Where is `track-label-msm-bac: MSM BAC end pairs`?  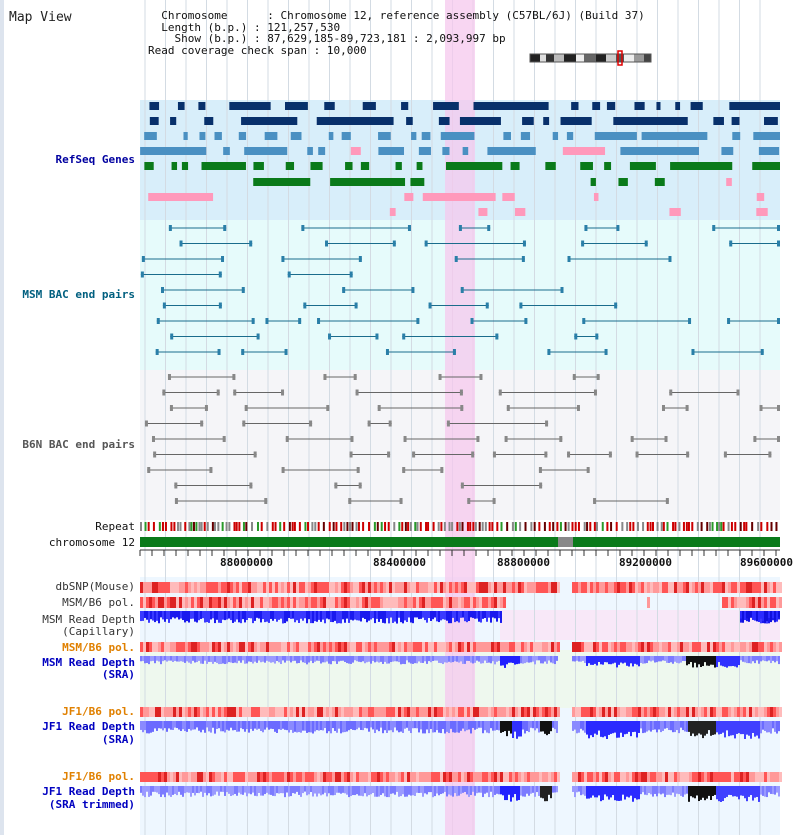 track-label-msm-bac: MSM BAC end pairs is located at coordinates (78, 294).